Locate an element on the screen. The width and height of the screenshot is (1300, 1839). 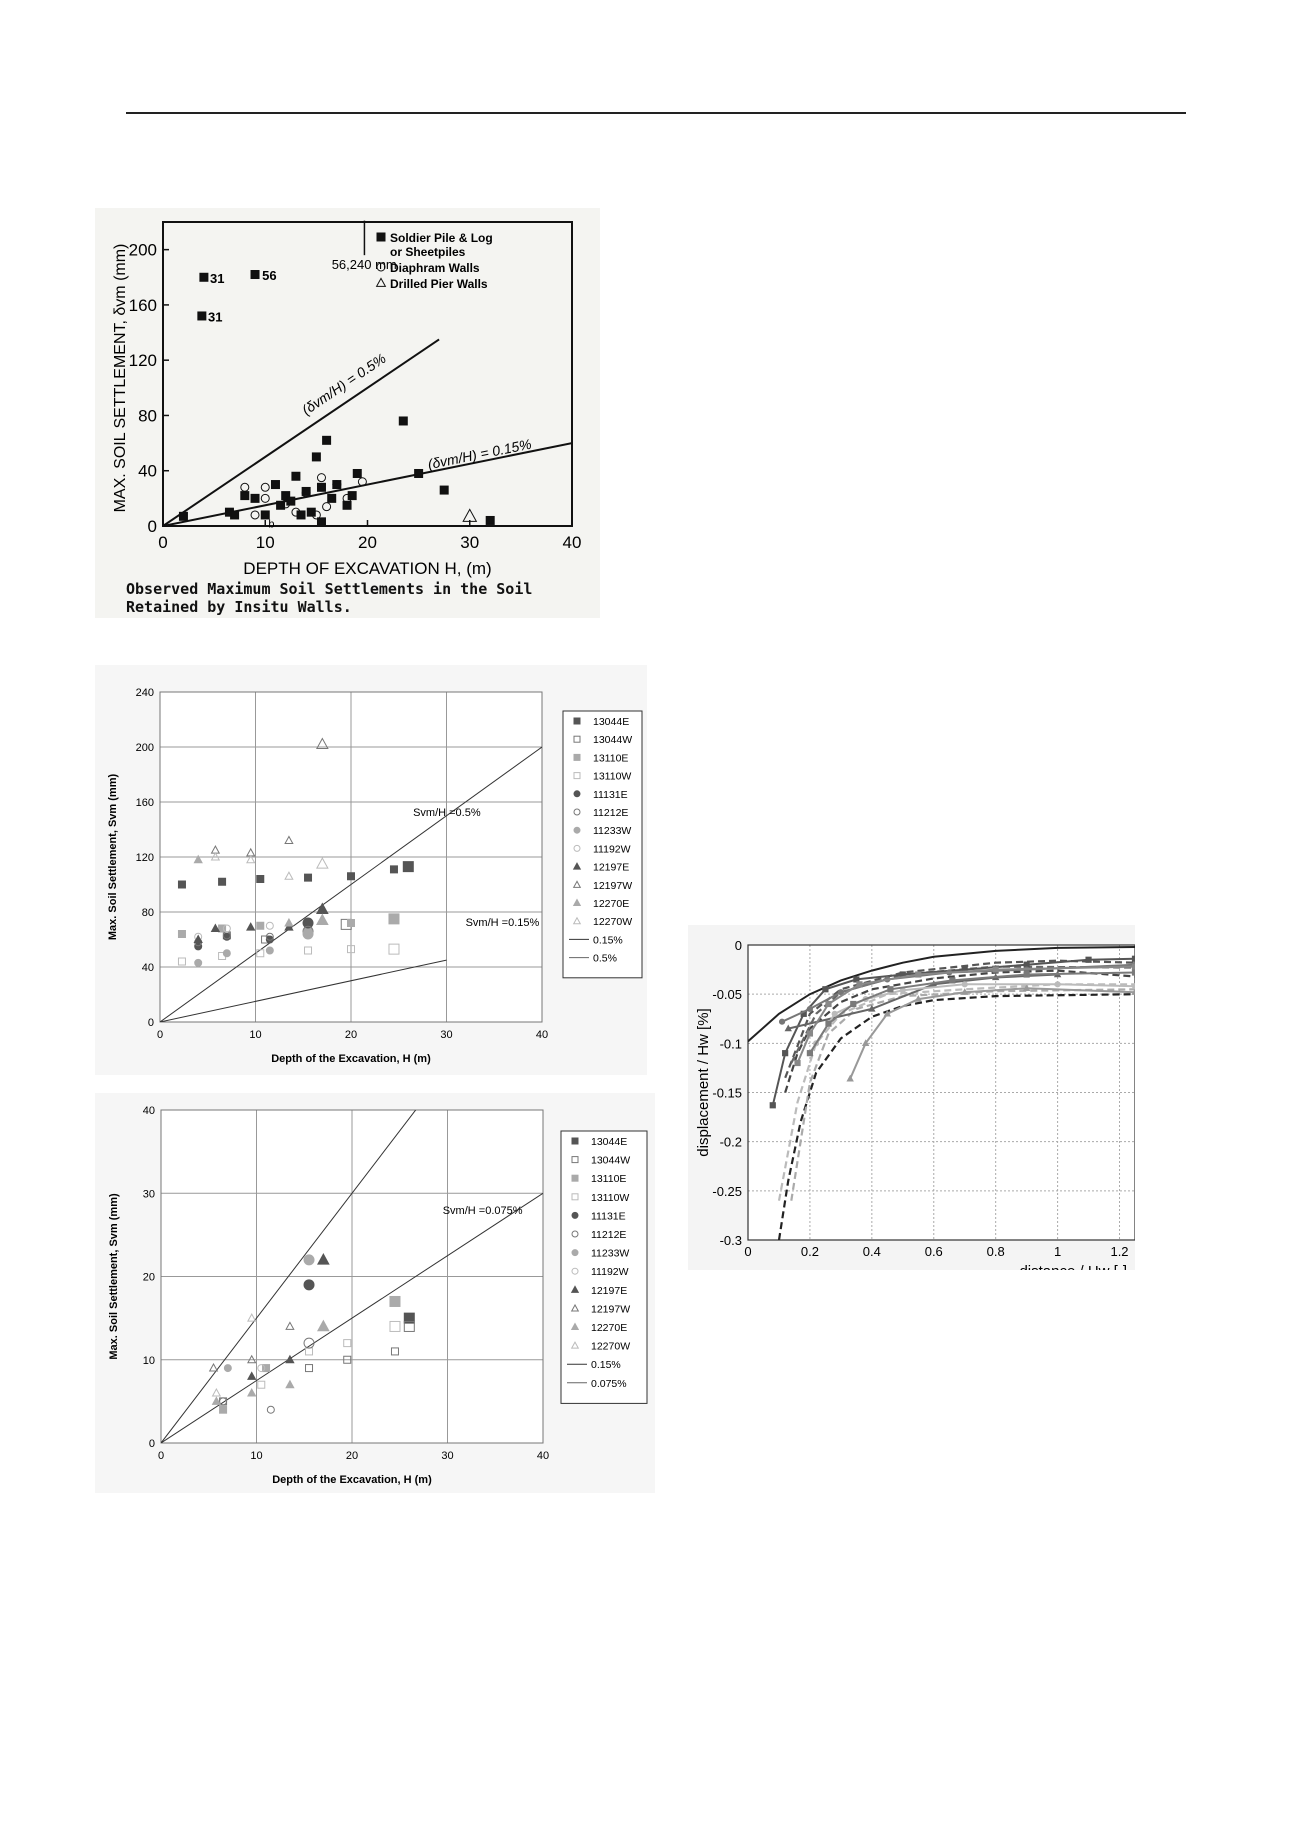
figure-1-legend-marker is located at coordinates (381, 237).